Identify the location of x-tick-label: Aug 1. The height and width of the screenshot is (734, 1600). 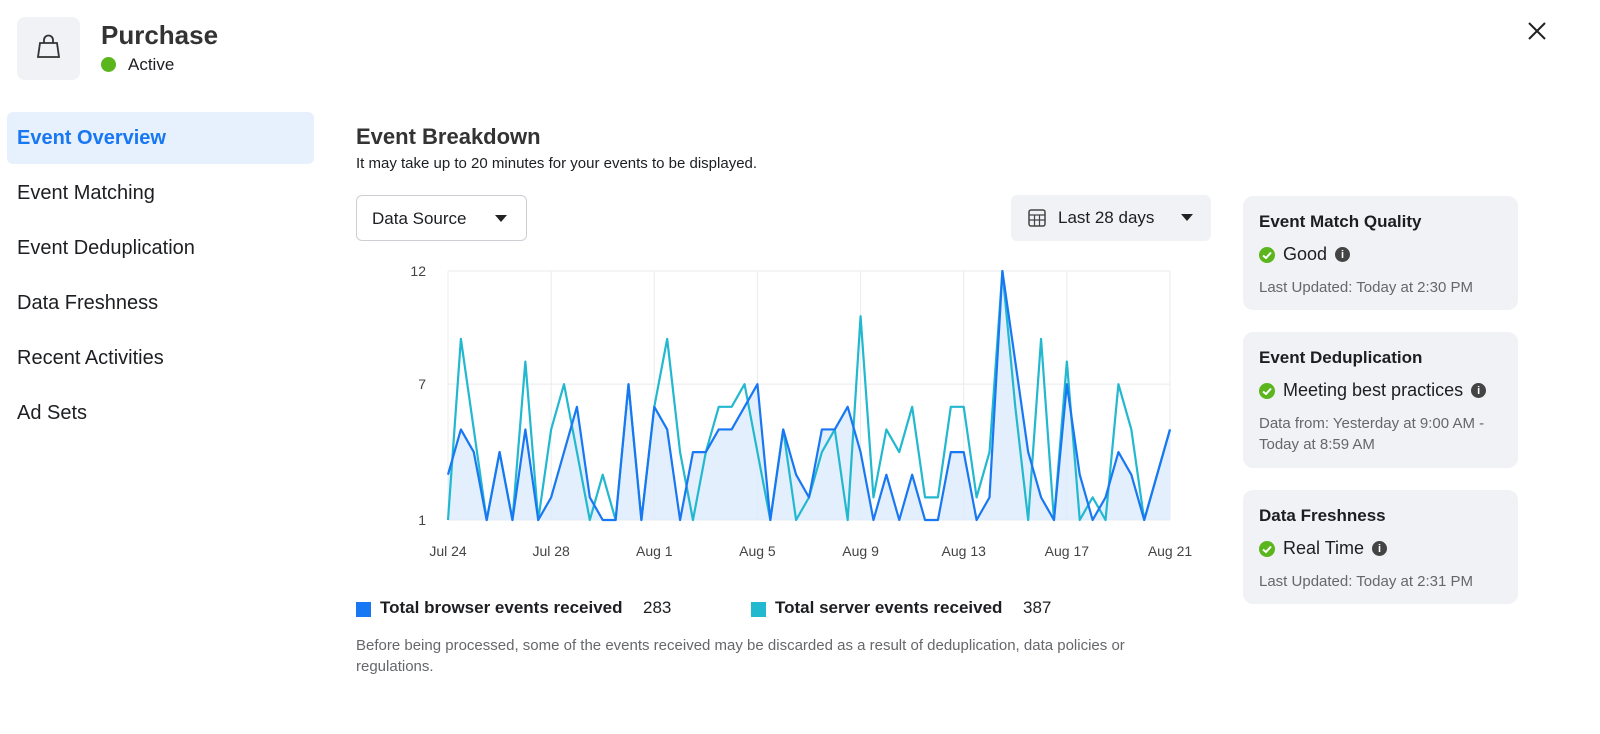
(654, 551).